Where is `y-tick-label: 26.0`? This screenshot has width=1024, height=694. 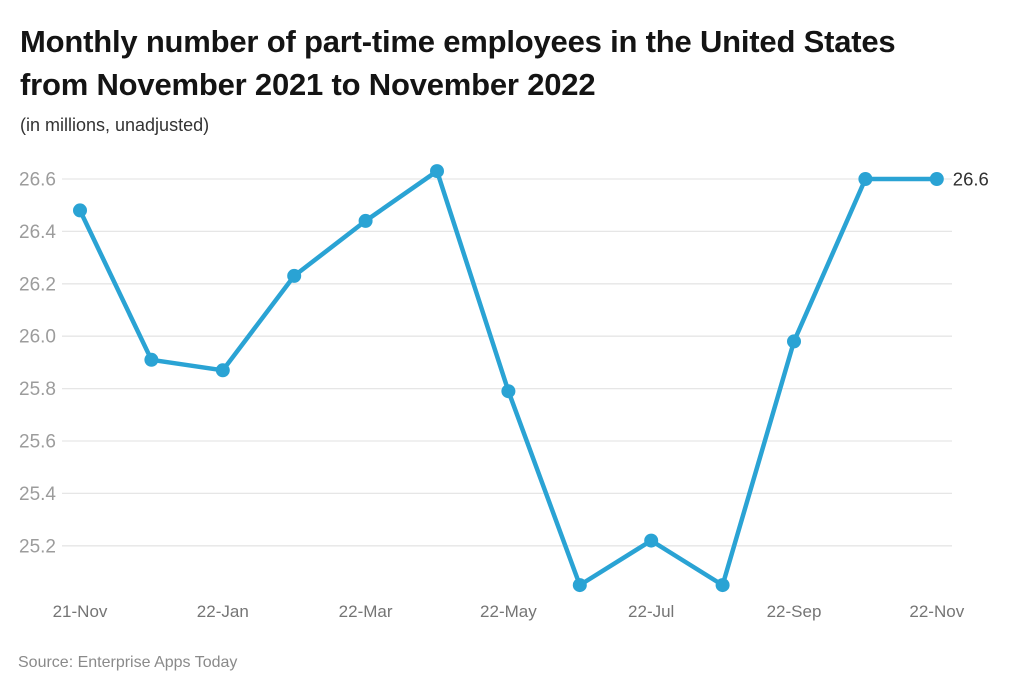
y-tick-label: 26.0 is located at coordinates (37, 337).